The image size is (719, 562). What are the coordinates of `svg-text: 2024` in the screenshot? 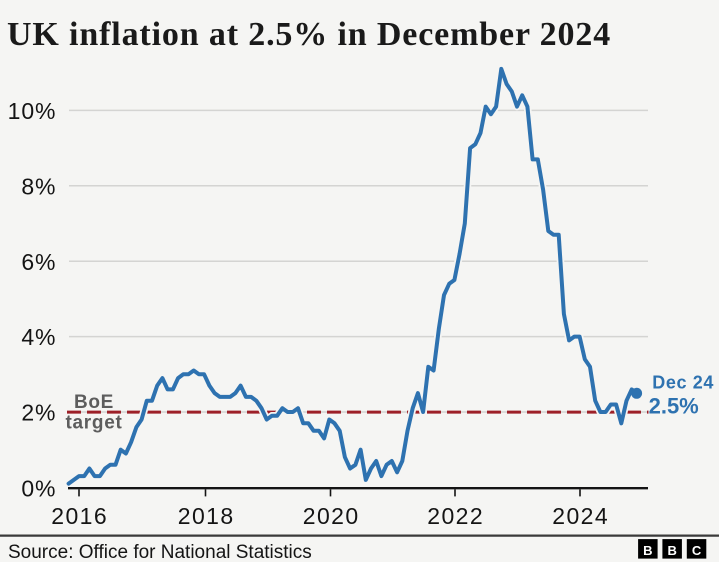 It's located at (580, 516).